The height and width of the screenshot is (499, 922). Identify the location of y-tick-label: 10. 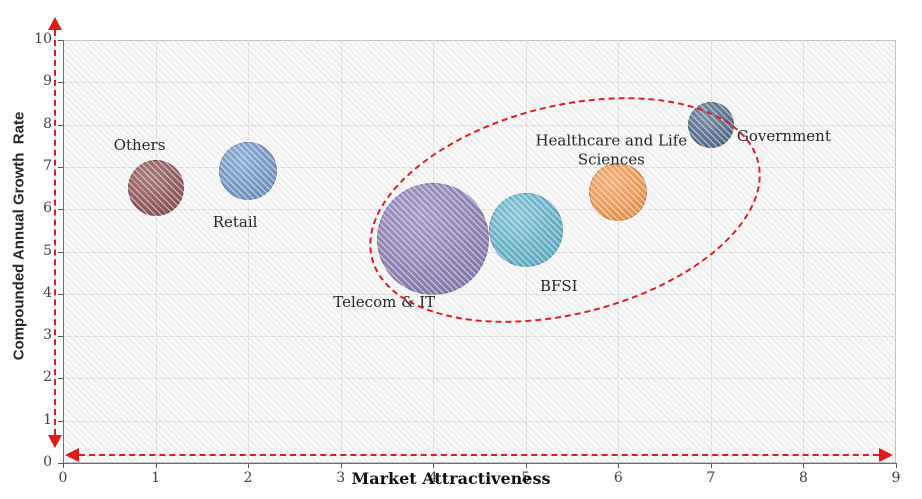
(43, 39).